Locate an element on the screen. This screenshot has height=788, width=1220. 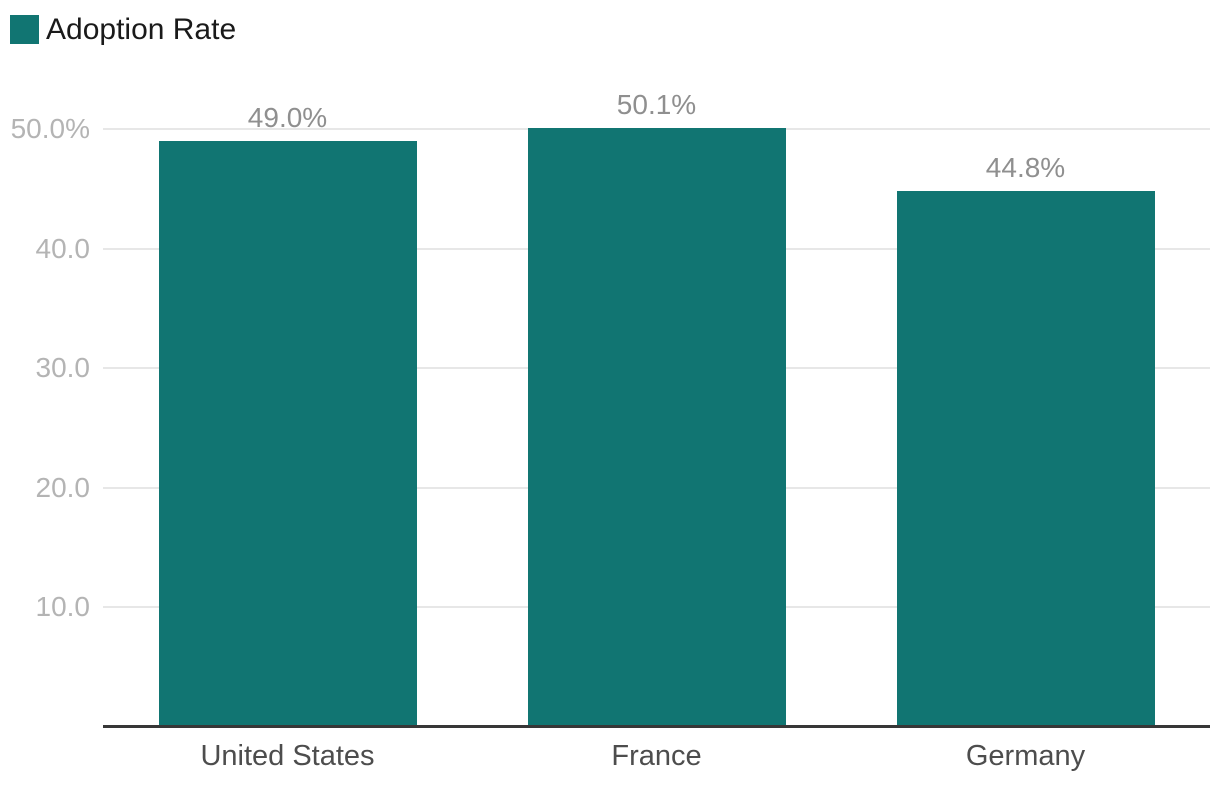
x-axis-category-label: United States is located at coordinates (287, 756).